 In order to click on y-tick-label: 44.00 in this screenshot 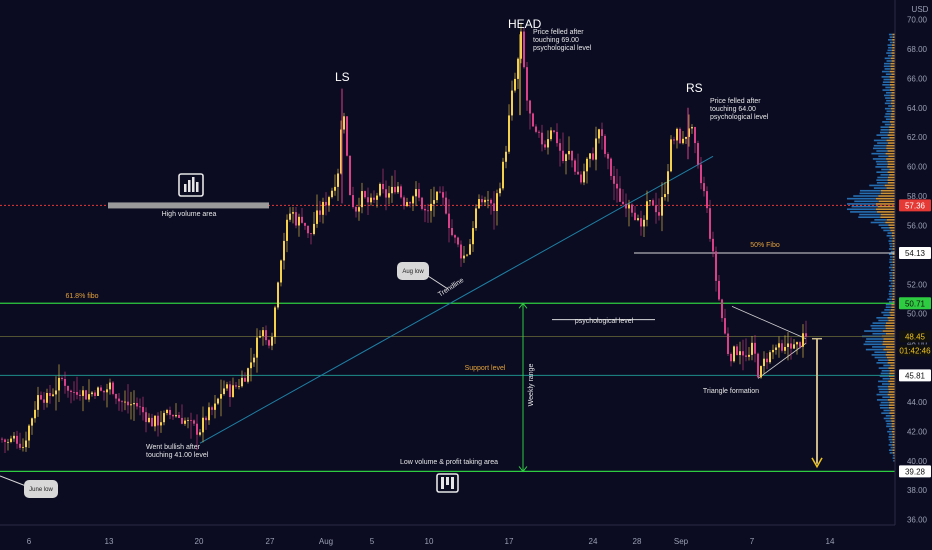, I will do `click(917, 402)`.